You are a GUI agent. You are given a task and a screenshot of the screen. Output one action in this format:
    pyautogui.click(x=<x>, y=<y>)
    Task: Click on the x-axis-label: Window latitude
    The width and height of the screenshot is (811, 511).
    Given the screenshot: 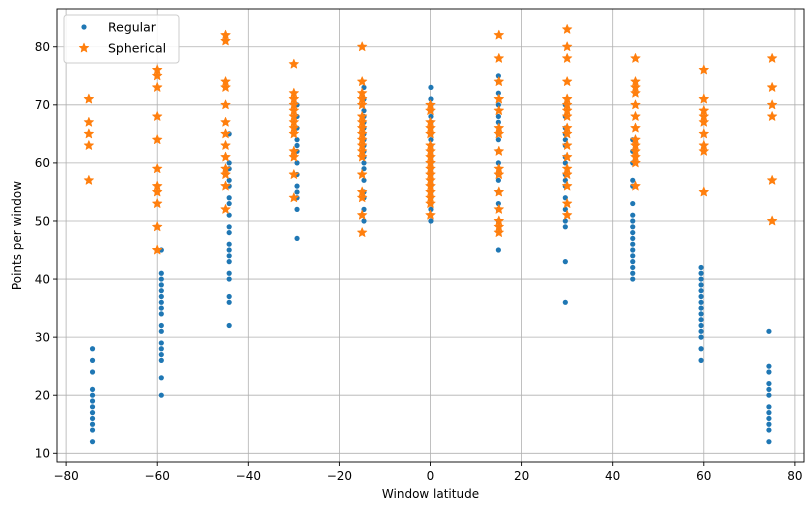 What is the action you would take?
    pyautogui.click(x=430, y=494)
    